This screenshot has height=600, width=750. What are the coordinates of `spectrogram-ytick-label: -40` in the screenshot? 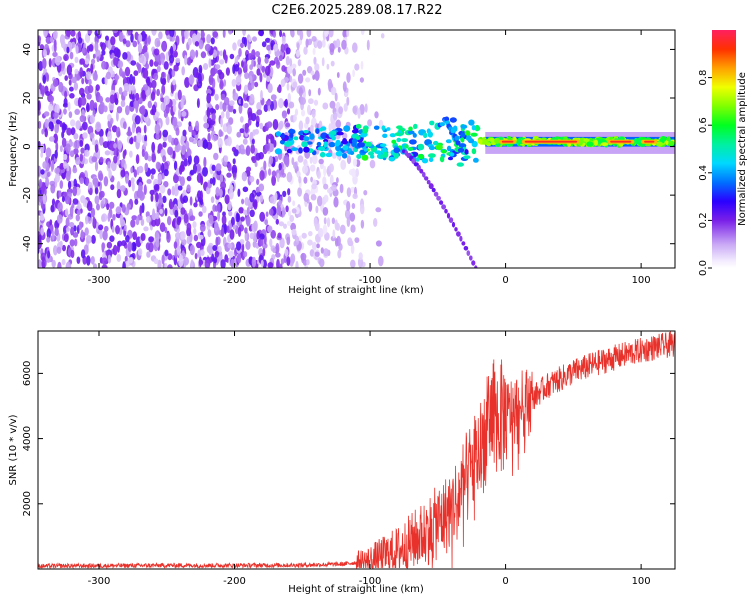 It's located at (27, 244).